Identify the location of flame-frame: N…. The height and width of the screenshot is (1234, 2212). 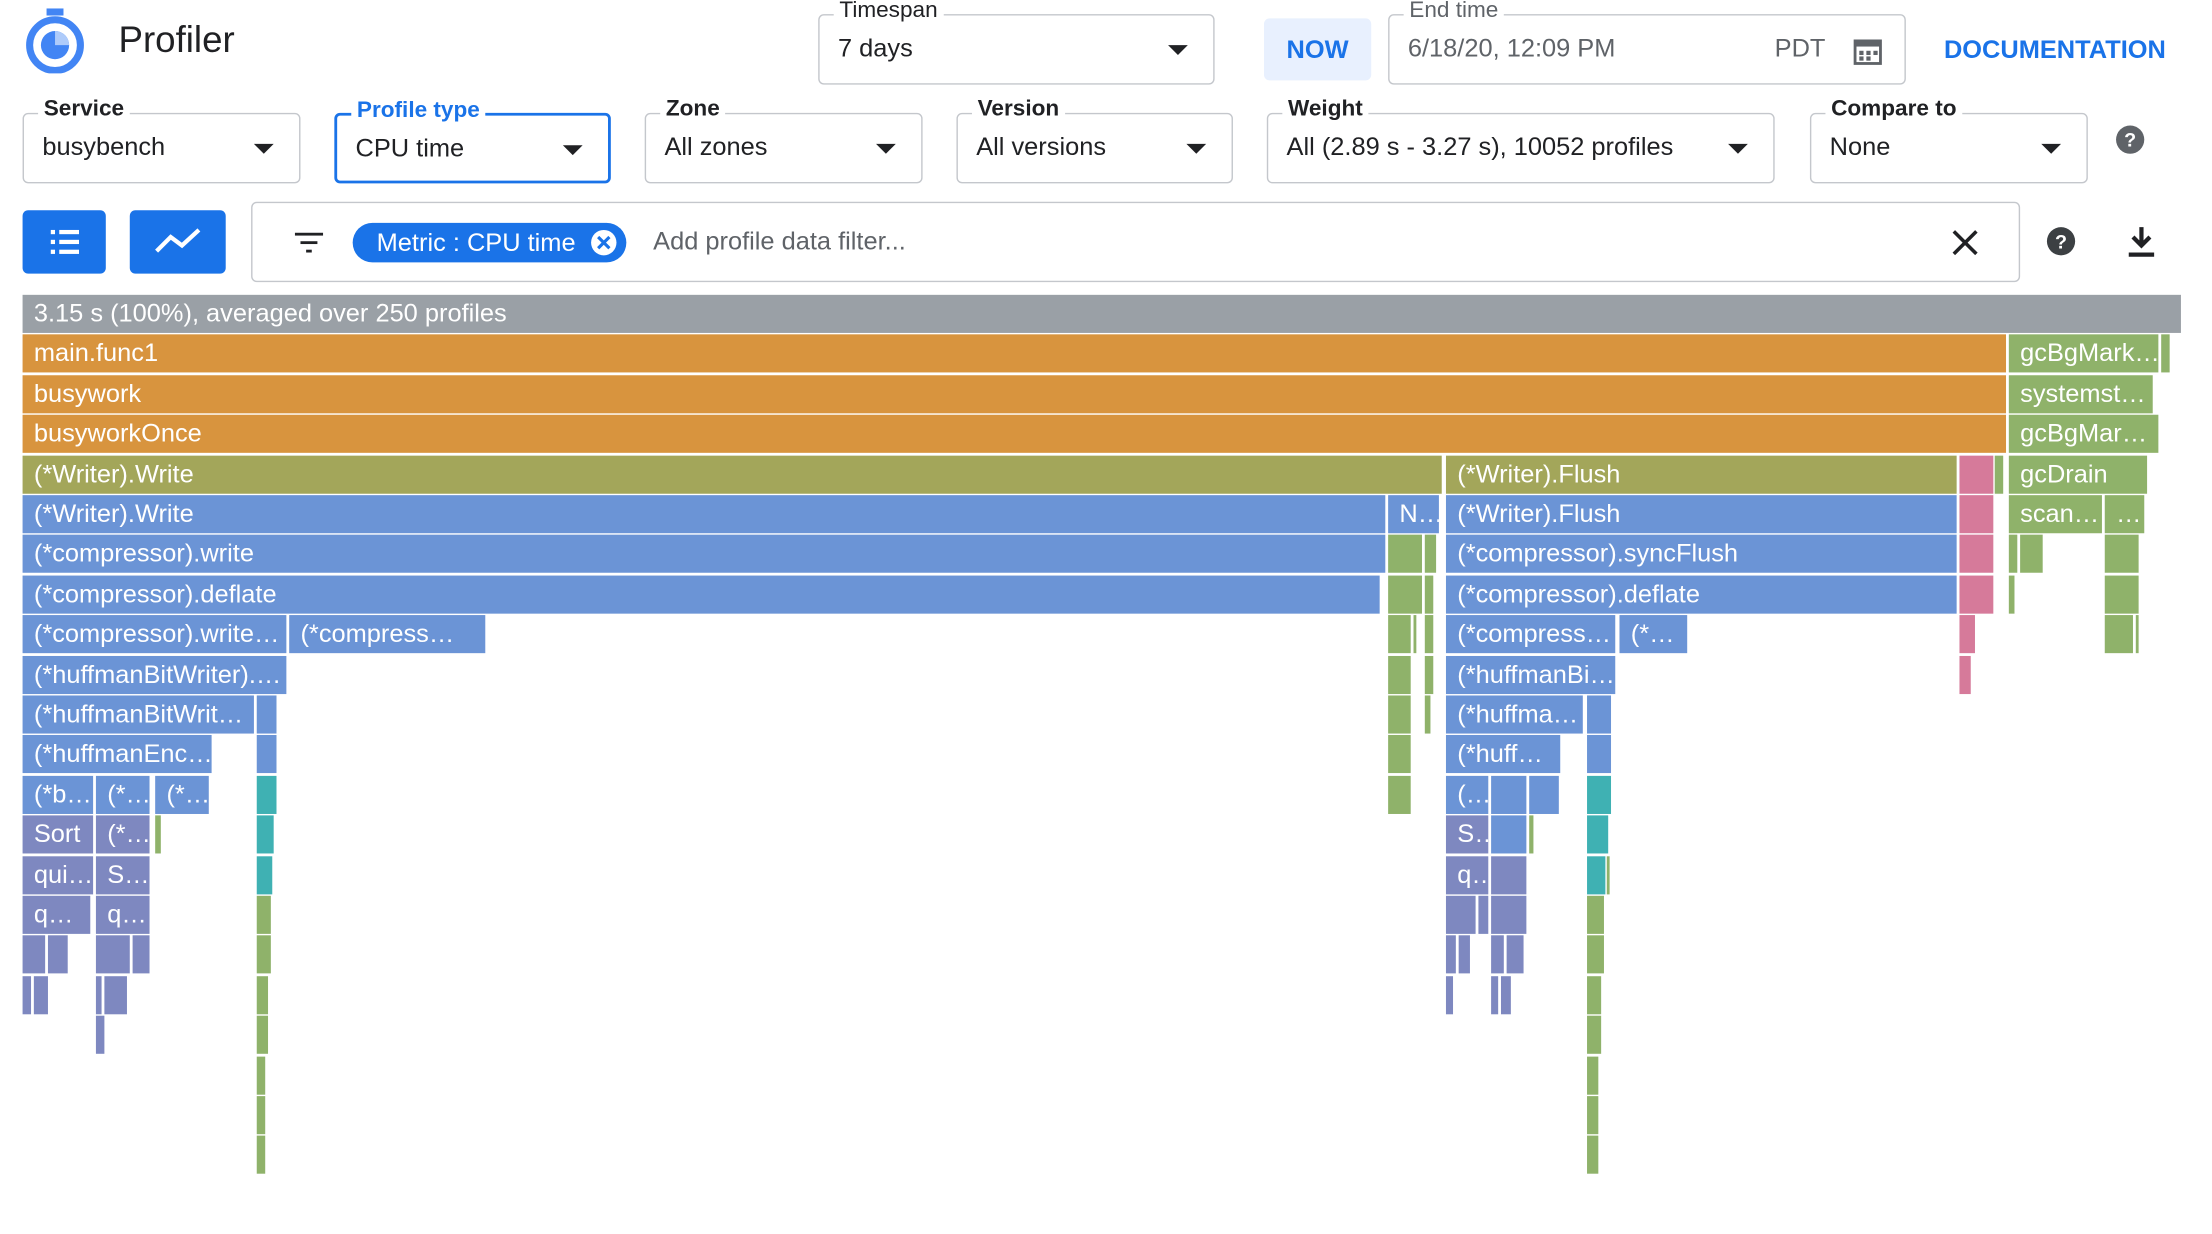
(1413, 514).